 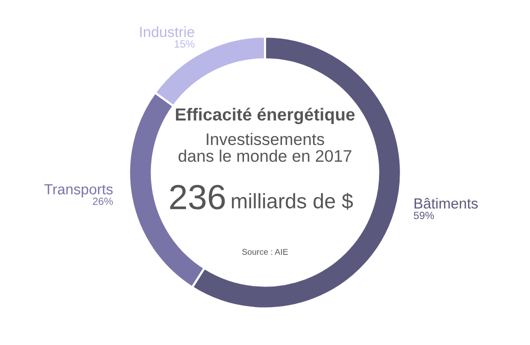 I want to click on text: milliards de $, so click(x=292, y=201).